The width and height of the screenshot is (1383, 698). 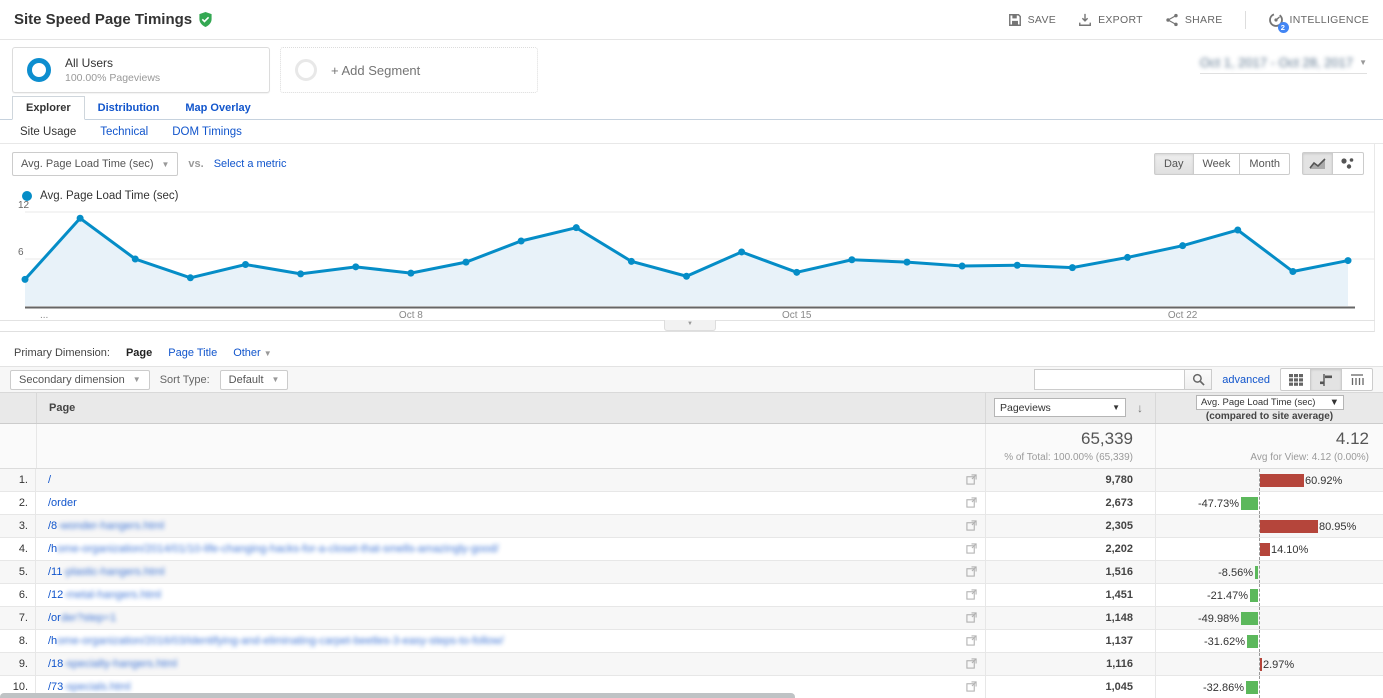 What do you see at coordinates (124, 132) in the screenshot?
I see `subtab-technical: Technical` at bounding box center [124, 132].